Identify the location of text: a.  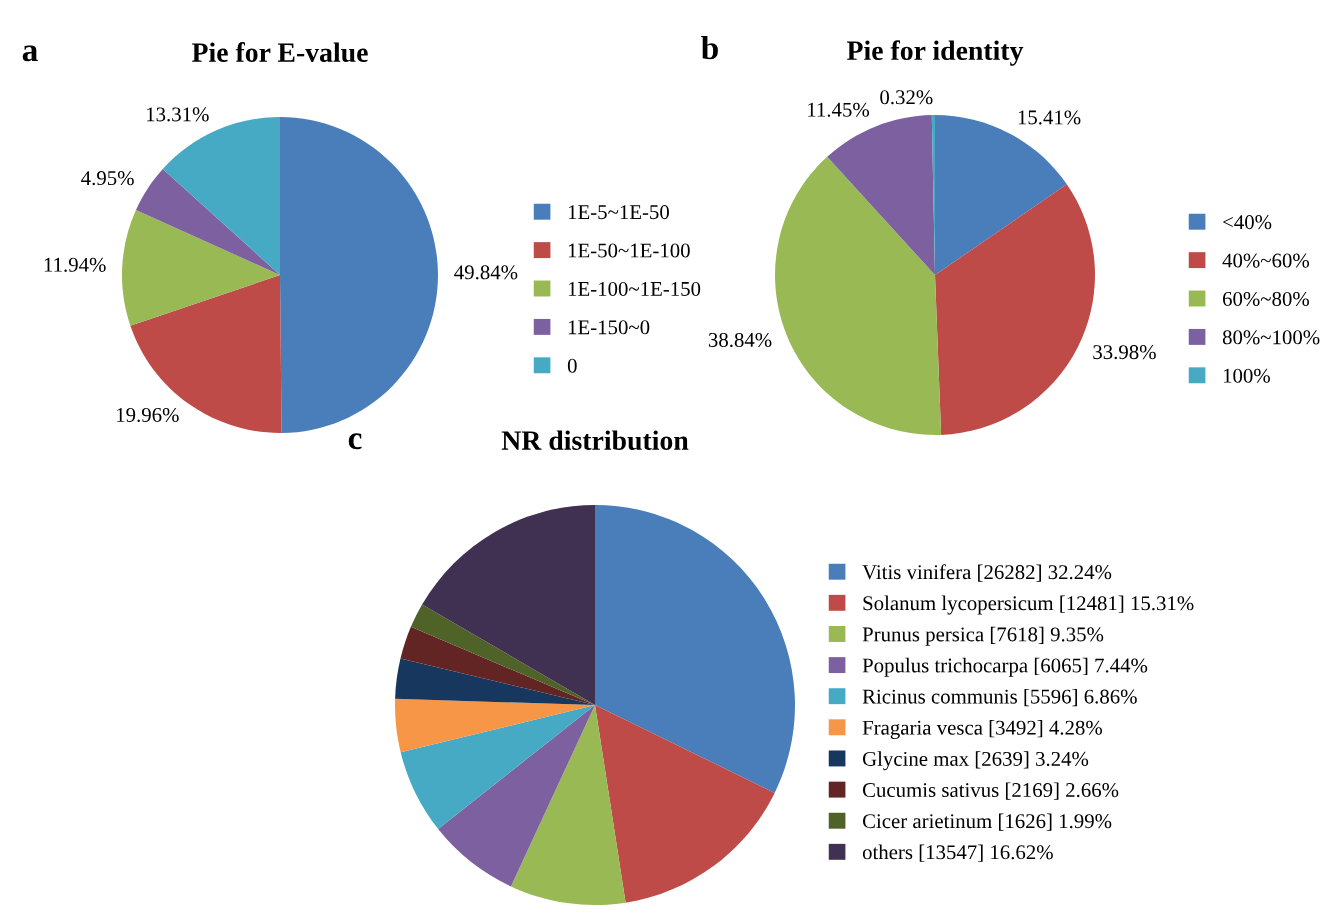
(30, 53).